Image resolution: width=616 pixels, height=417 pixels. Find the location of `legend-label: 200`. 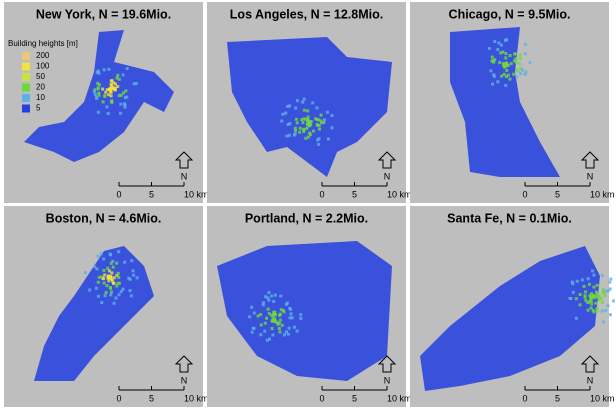

legend-label: 200 is located at coordinates (43, 55).